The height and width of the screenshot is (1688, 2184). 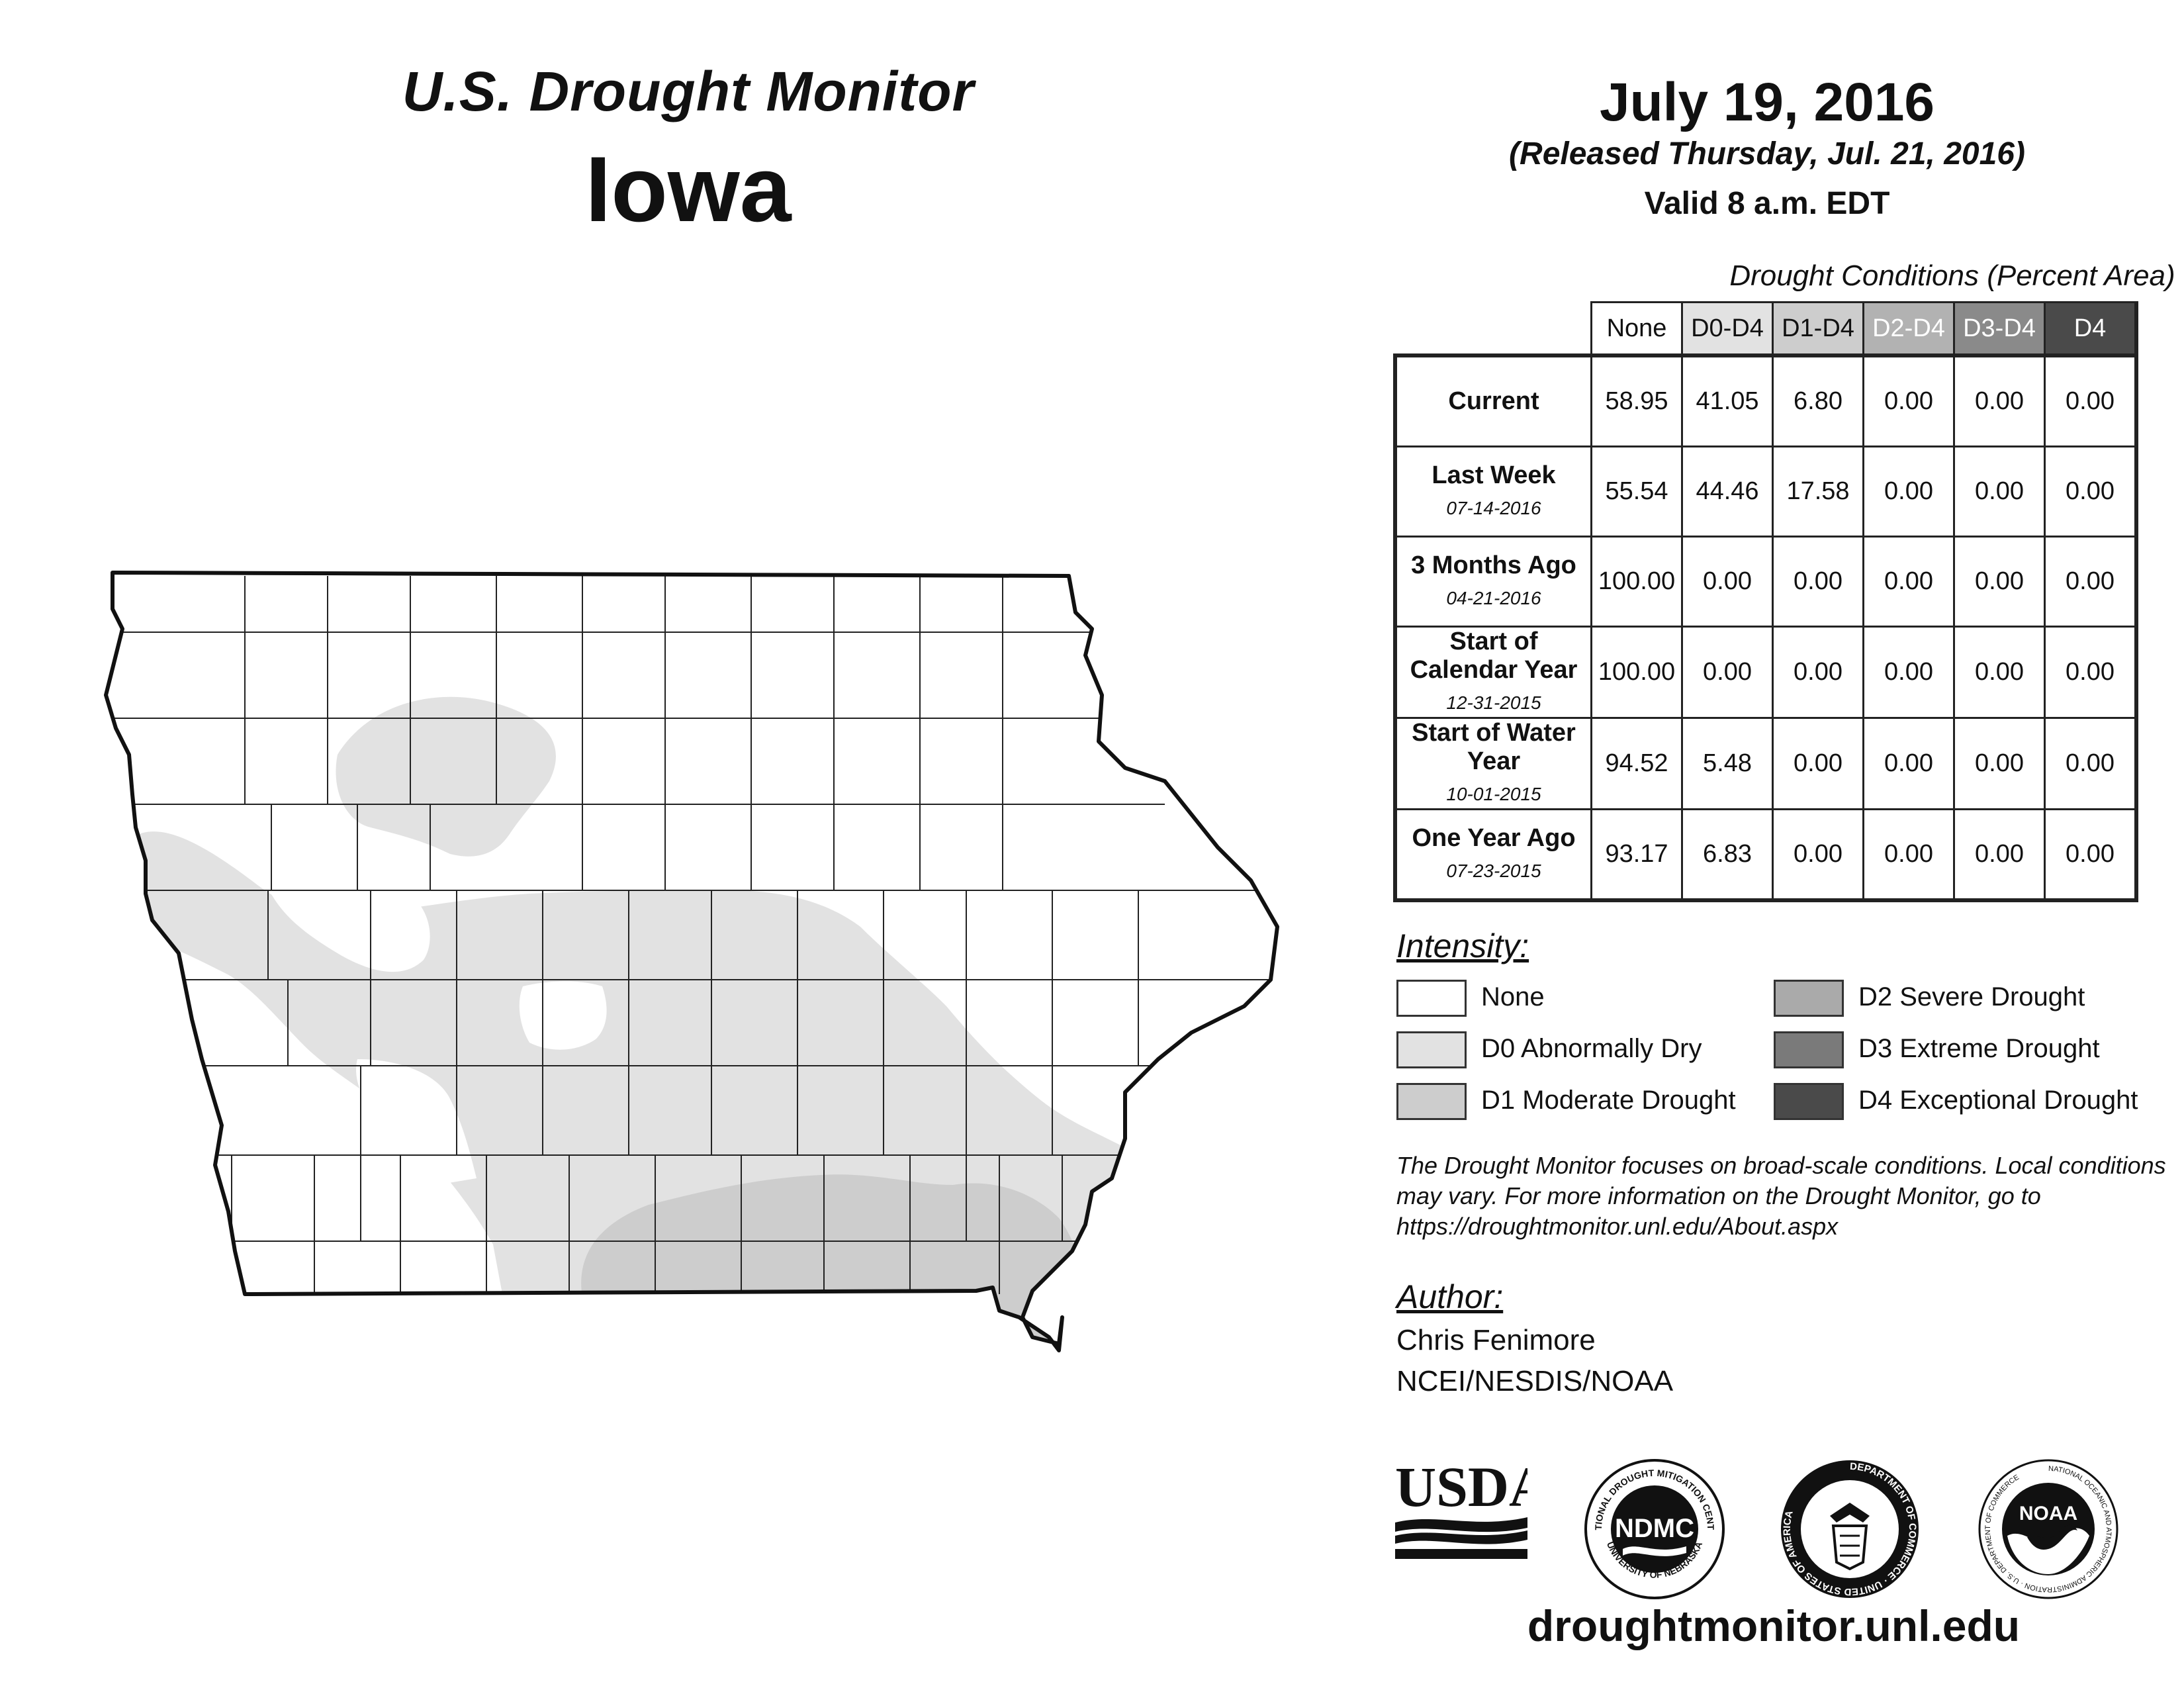 What do you see at coordinates (1998, 1100) in the screenshot?
I see `legend-label: D4 Exceptional Drought` at bounding box center [1998, 1100].